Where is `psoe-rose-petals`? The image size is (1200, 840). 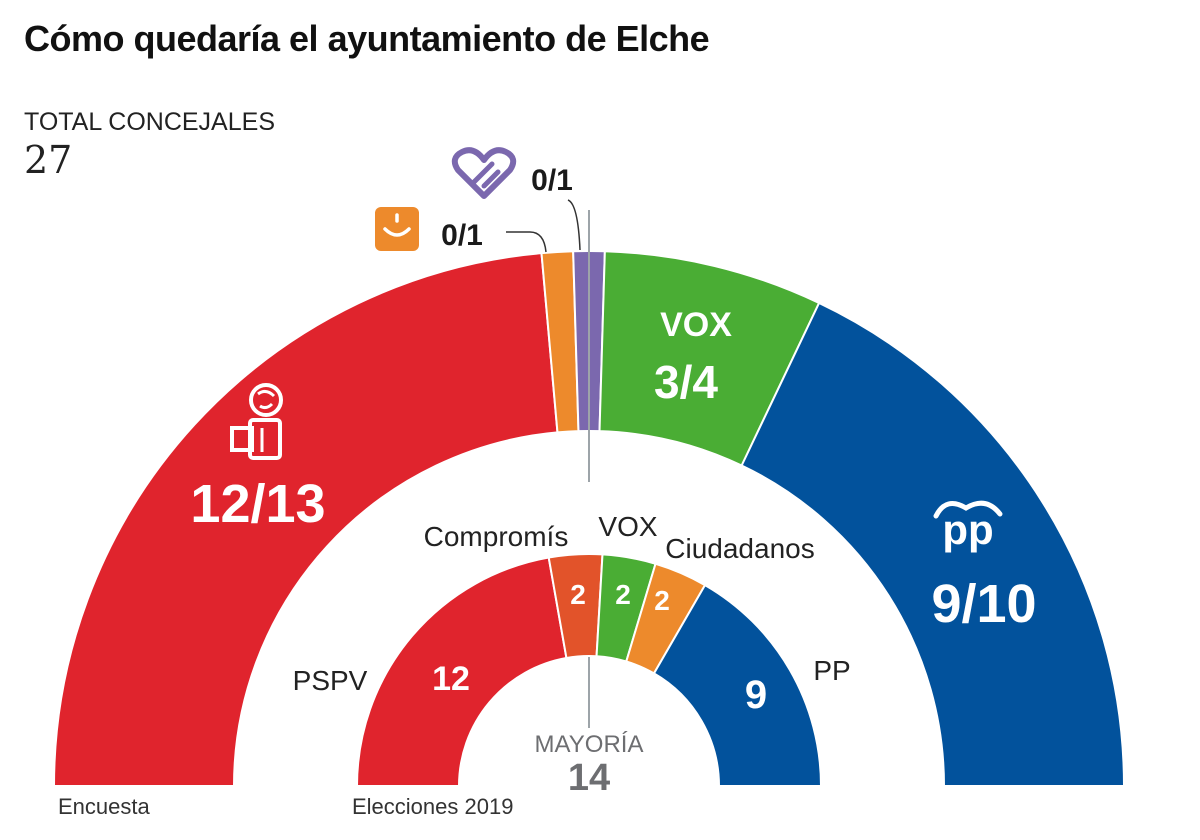
psoe-rose-petals is located at coordinates (266, 399).